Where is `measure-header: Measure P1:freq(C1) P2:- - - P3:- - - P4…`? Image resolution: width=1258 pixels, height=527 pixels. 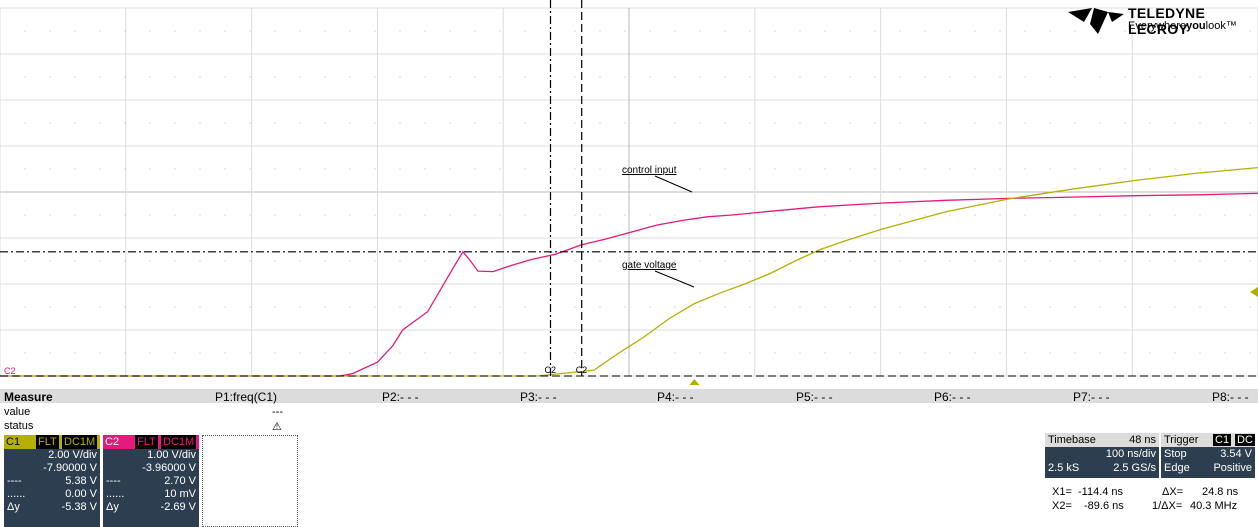 measure-header: Measure P1:freq(C1) P2:- - - P3:- - - P4… is located at coordinates (629, 396).